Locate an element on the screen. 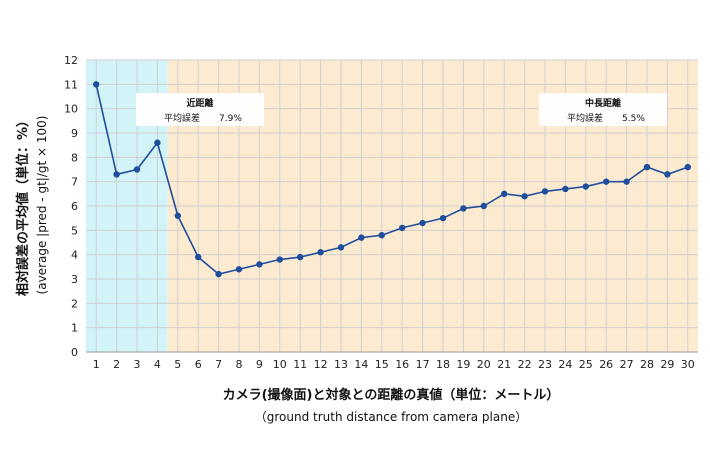 Image resolution: width=710 pixels, height=474 pixels. x-tick-label: 8 is located at coordinates (239, 364).